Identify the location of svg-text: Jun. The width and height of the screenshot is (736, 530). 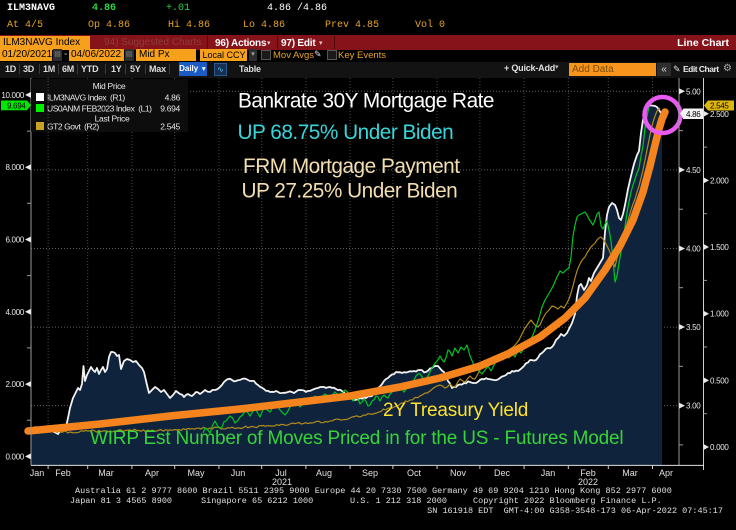
(238, 473).